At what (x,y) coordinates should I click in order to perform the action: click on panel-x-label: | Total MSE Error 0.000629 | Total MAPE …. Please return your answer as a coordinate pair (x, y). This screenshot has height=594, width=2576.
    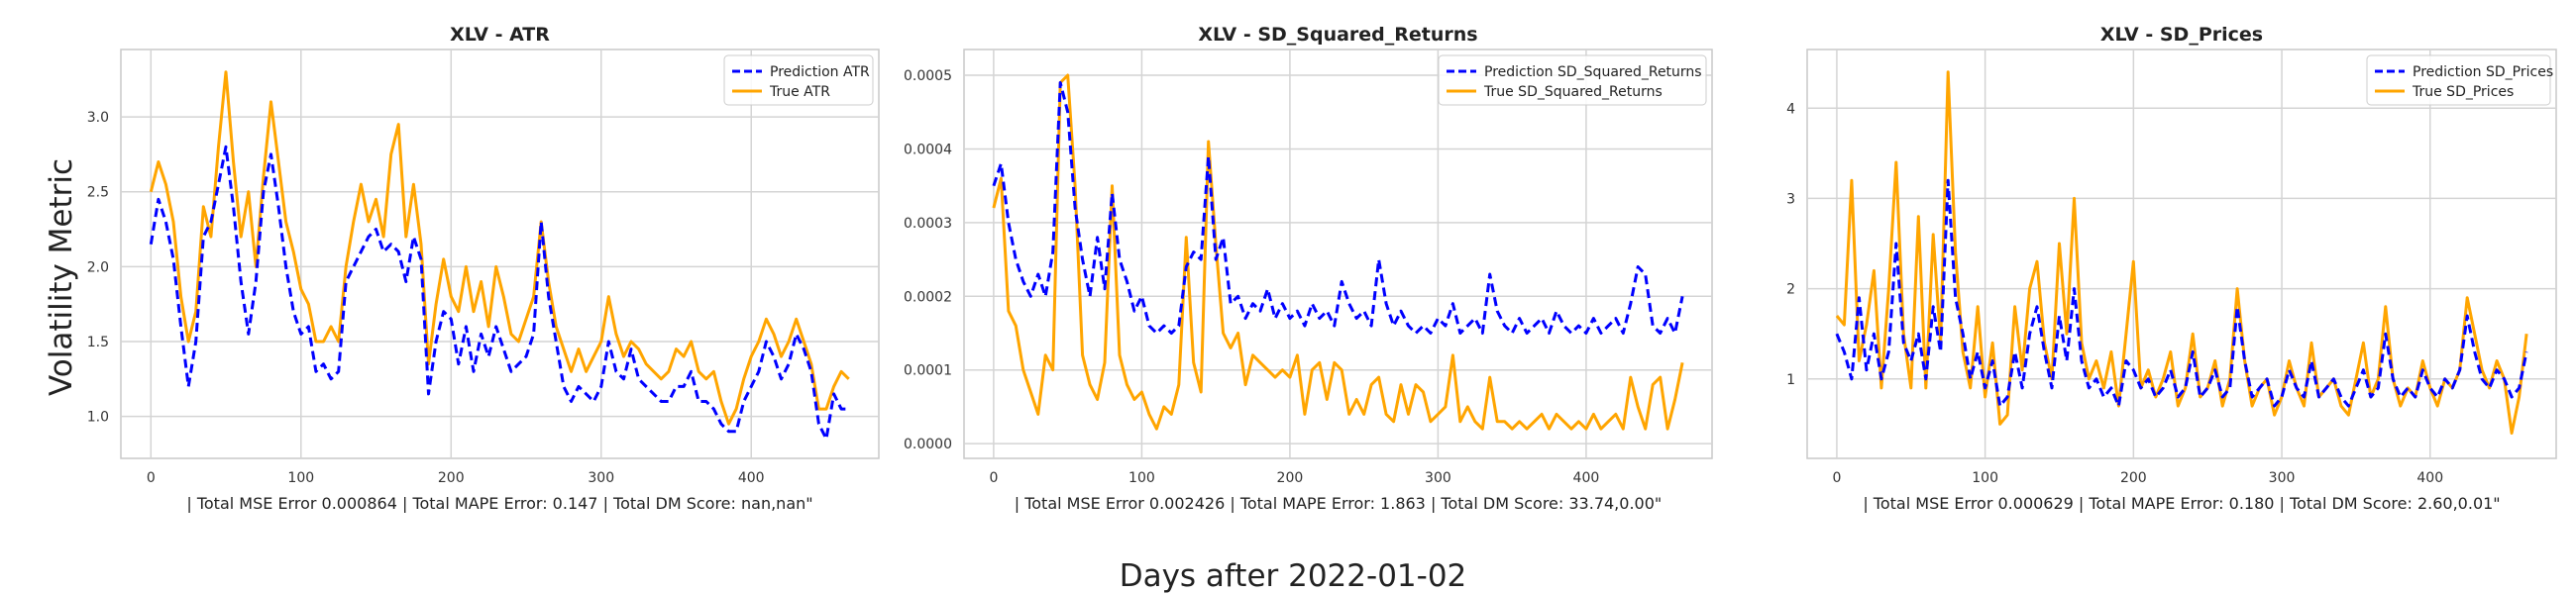
    Looking at the image, I should click on (2181, 503).